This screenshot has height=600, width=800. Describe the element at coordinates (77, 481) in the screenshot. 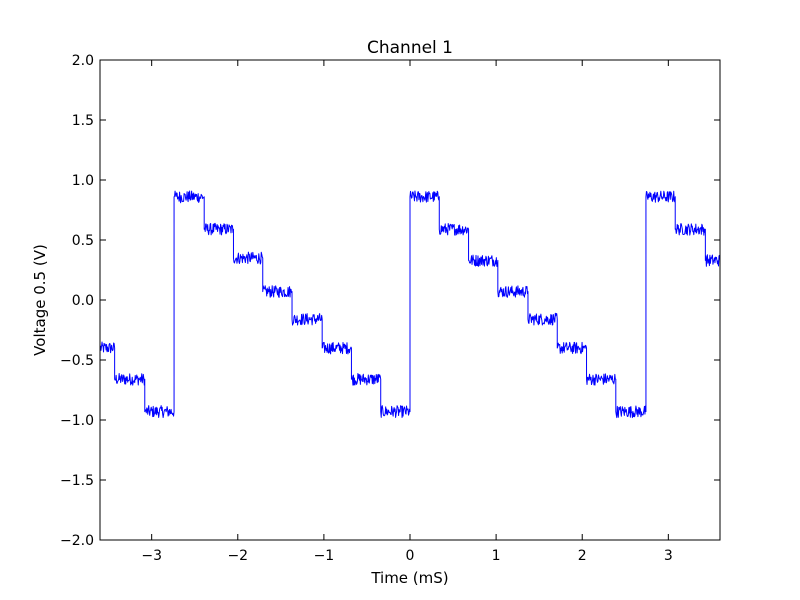

I see `y-tick-label: −1.5` at that location.